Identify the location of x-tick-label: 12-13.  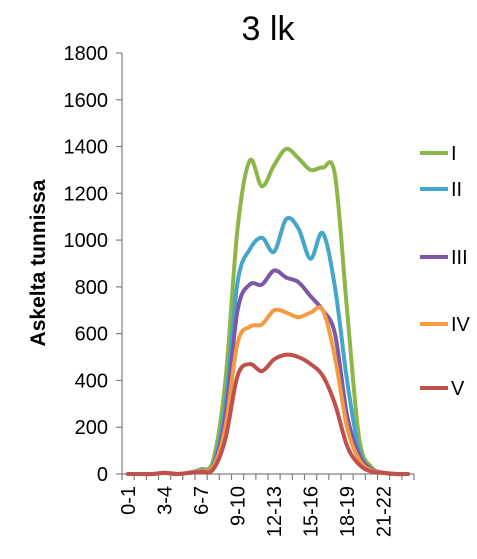
(275, 511).